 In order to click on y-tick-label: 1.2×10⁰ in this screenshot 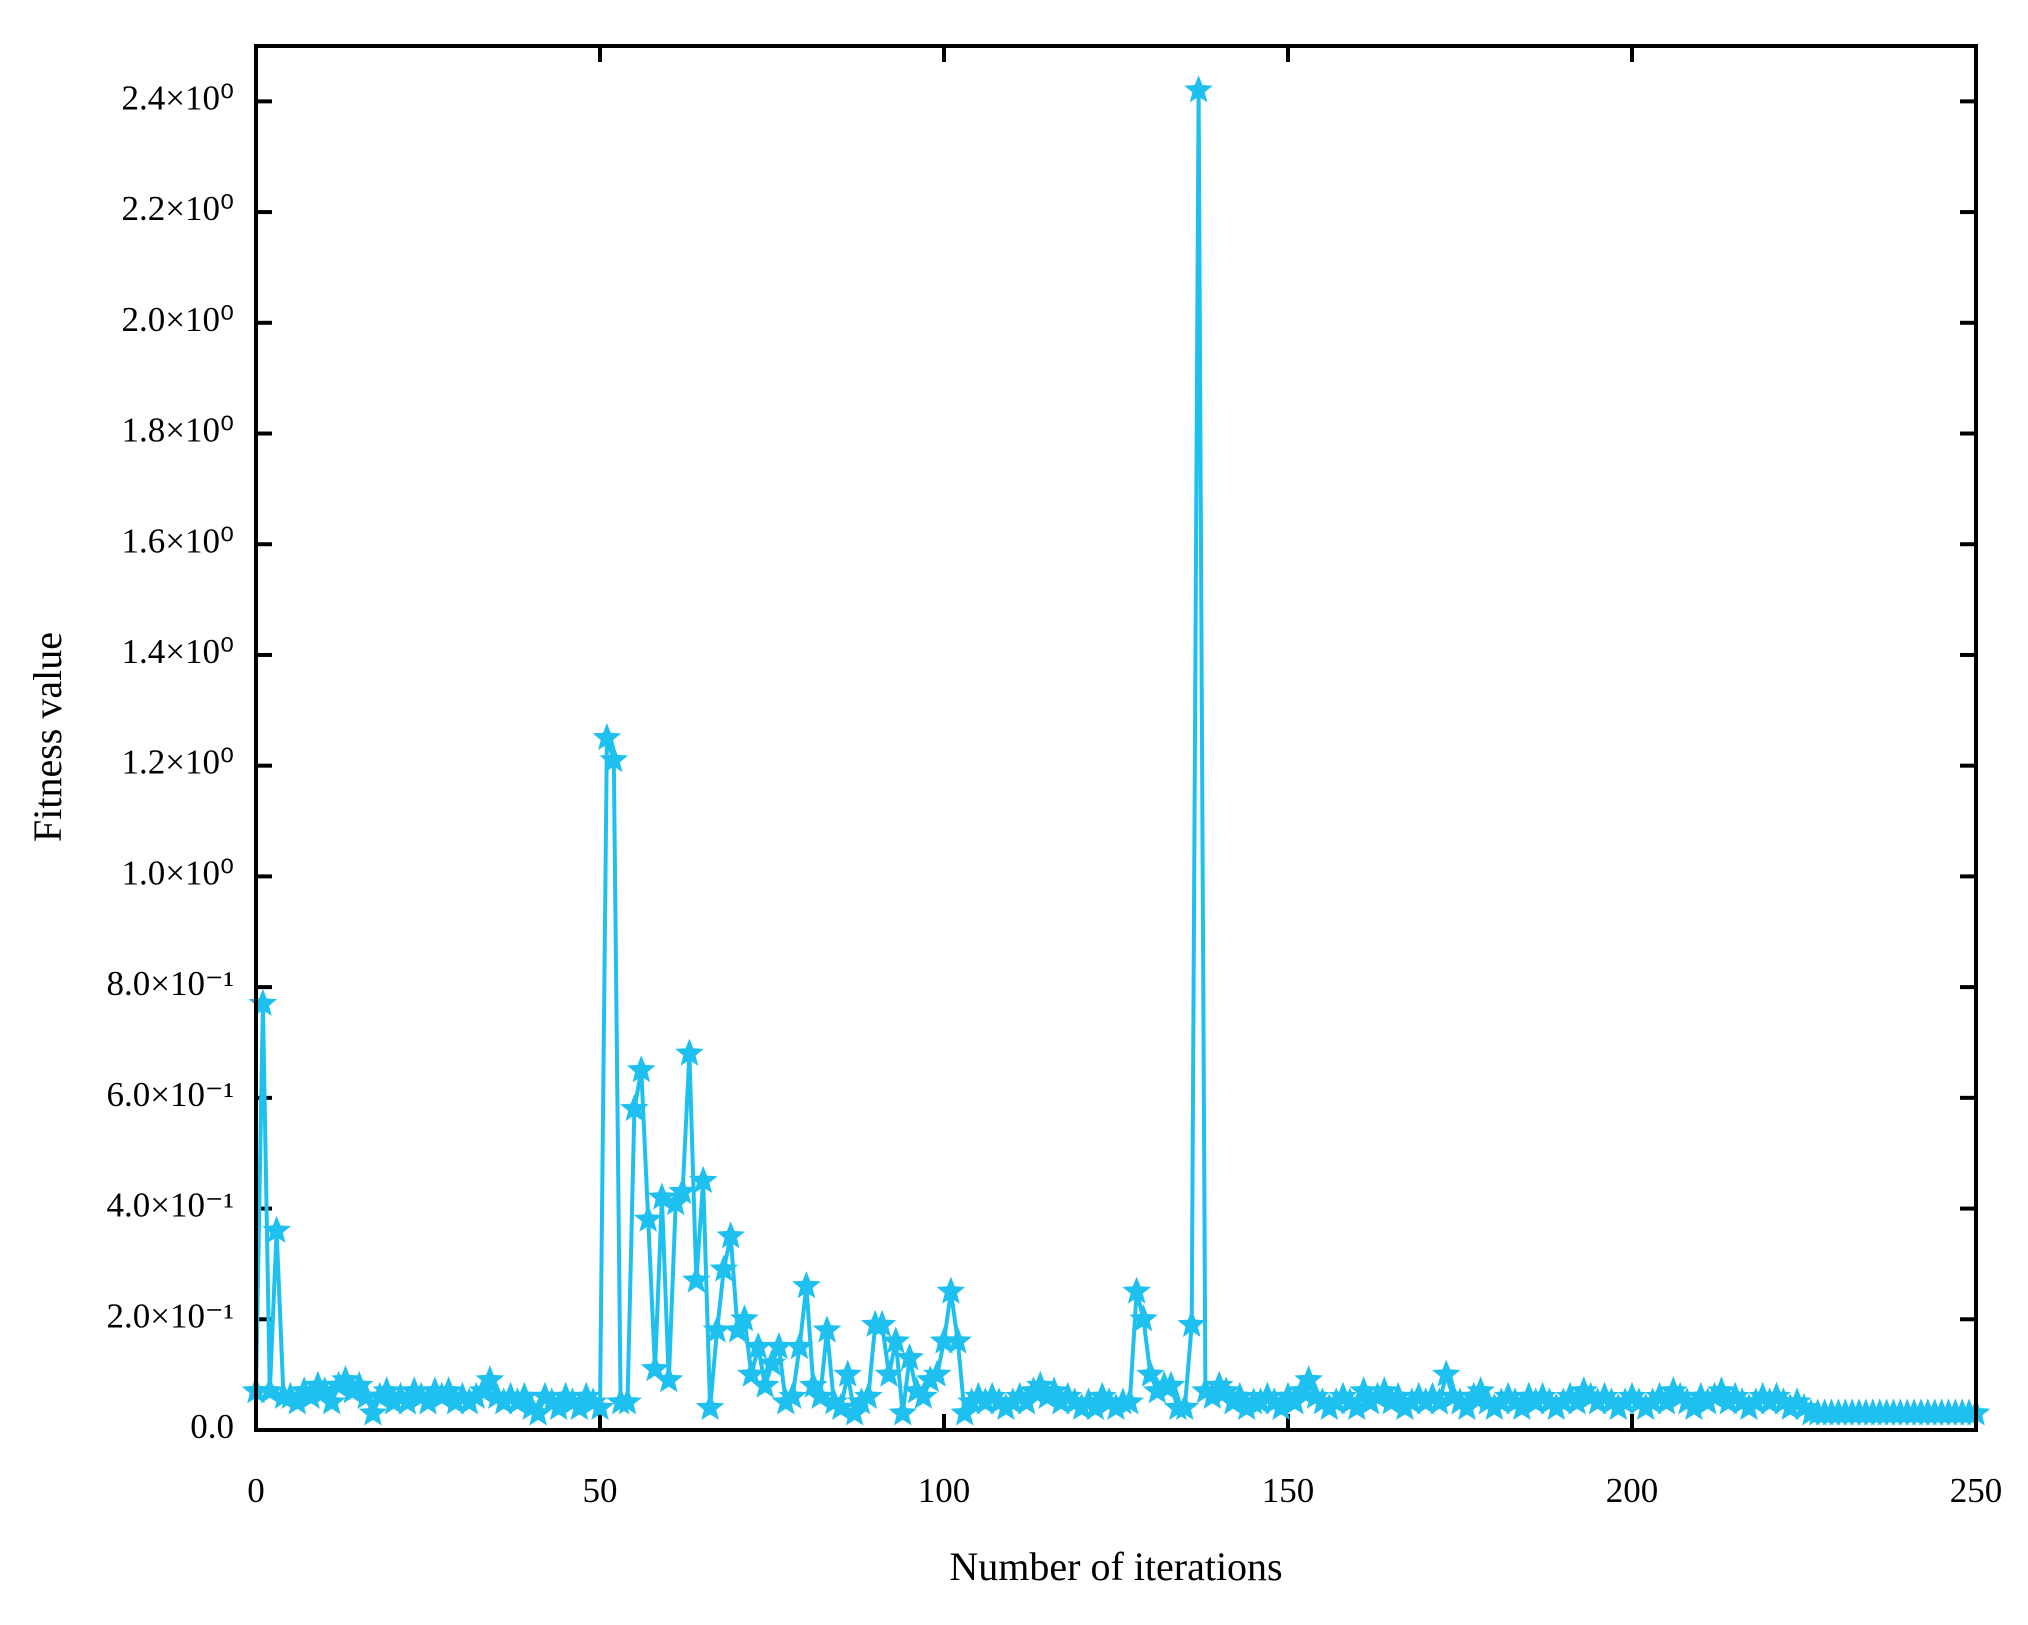, I will do `click(177, 762)`.